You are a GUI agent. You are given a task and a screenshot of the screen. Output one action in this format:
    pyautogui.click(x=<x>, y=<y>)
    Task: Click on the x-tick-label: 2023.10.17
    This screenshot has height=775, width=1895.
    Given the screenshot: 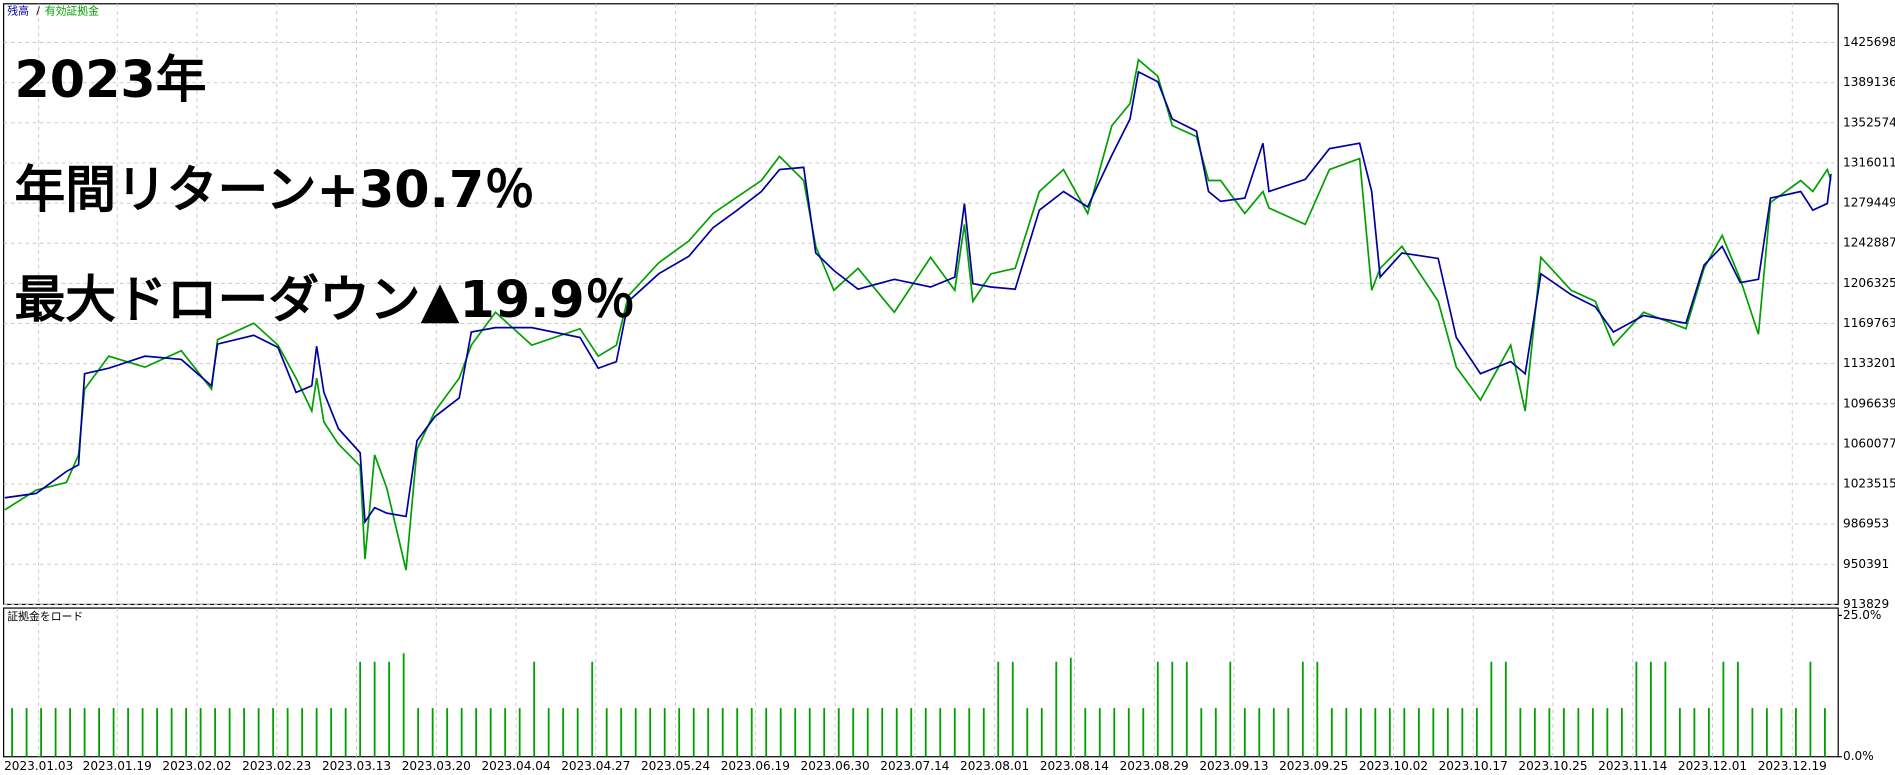 What is the action you would take?
    pyautogui.click(x=1473, y=766)
    